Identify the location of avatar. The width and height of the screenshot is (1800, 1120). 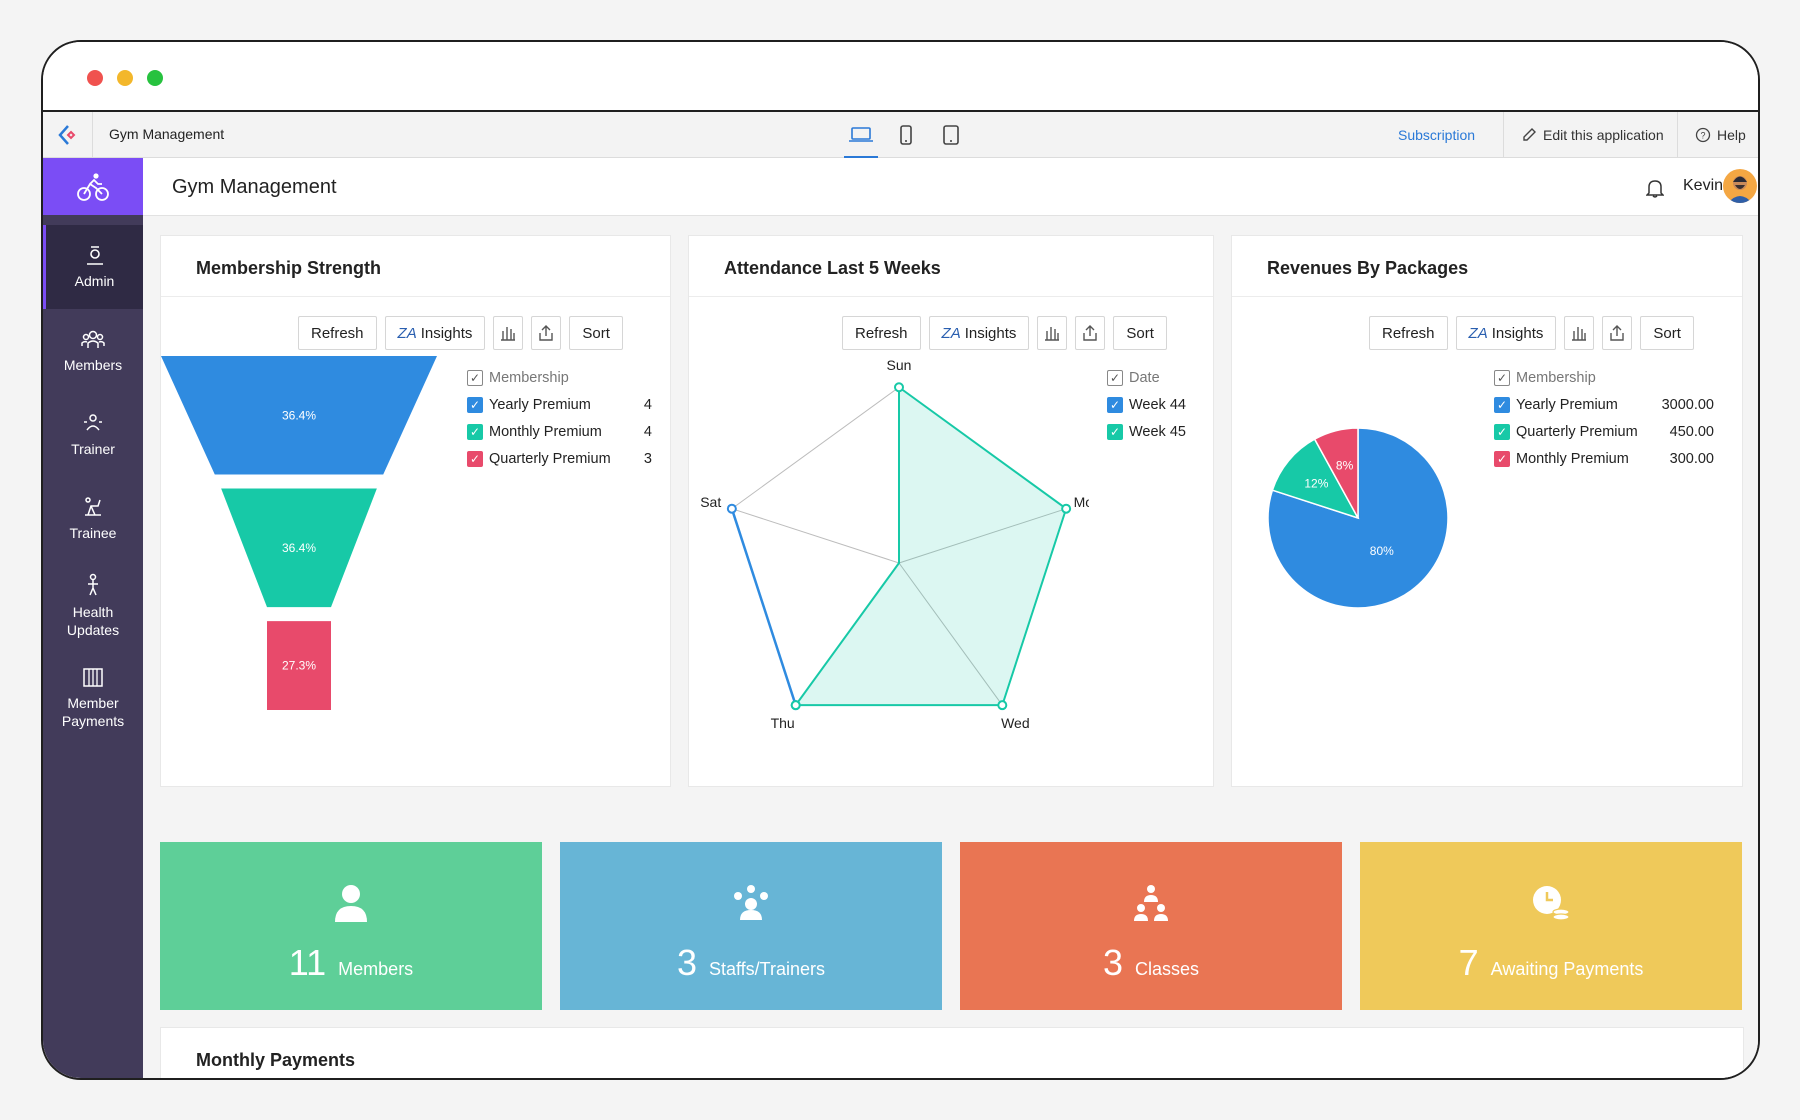
(1740, 186).